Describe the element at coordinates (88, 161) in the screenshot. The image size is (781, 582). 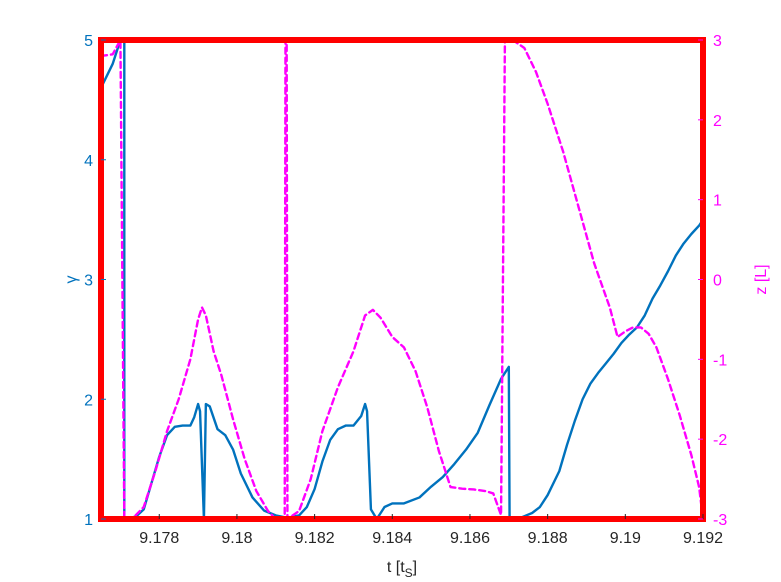
I see `y-left-tick-label: 4` at that location.